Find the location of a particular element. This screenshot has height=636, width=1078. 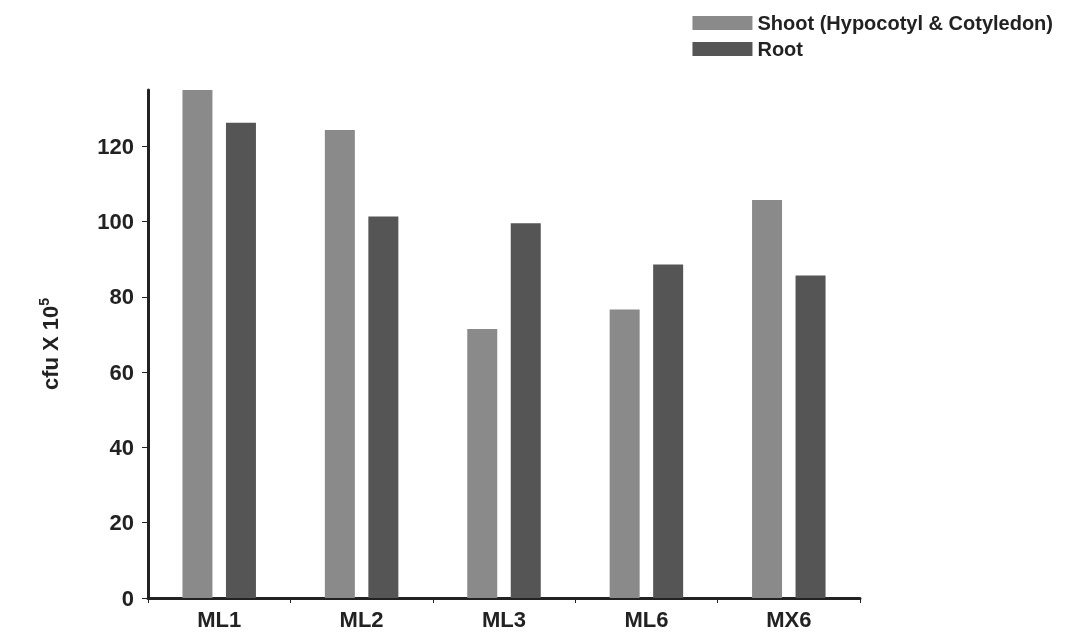

y-tick-label: 80 is located at coordinates (121, 297).